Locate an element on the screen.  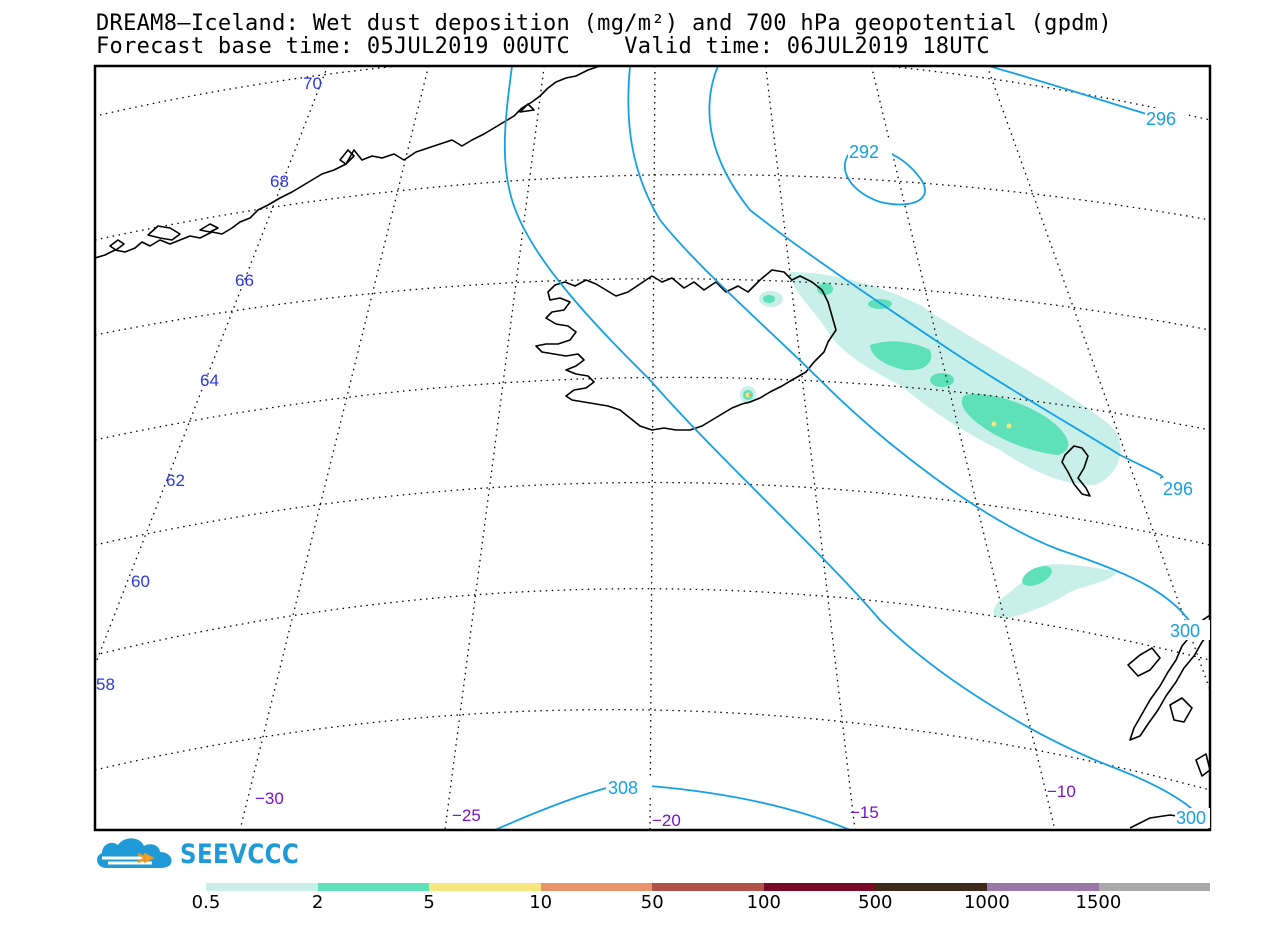
legend-label: 5 is located at coordinates (429, 902).